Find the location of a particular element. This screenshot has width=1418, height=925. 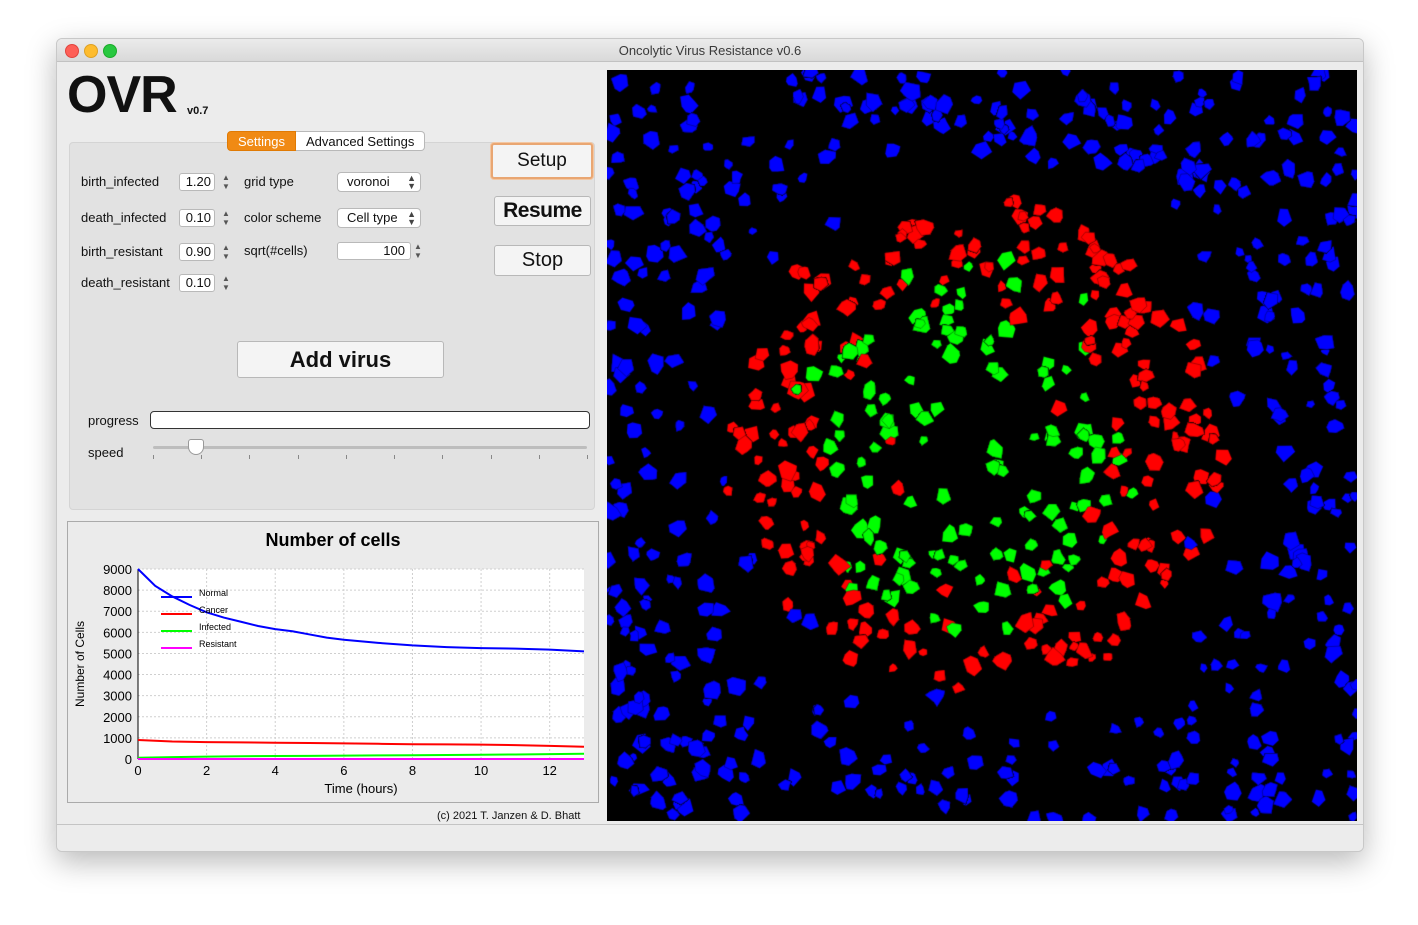

color-scheme-label: color scheme is located at coordinates (283, 217).